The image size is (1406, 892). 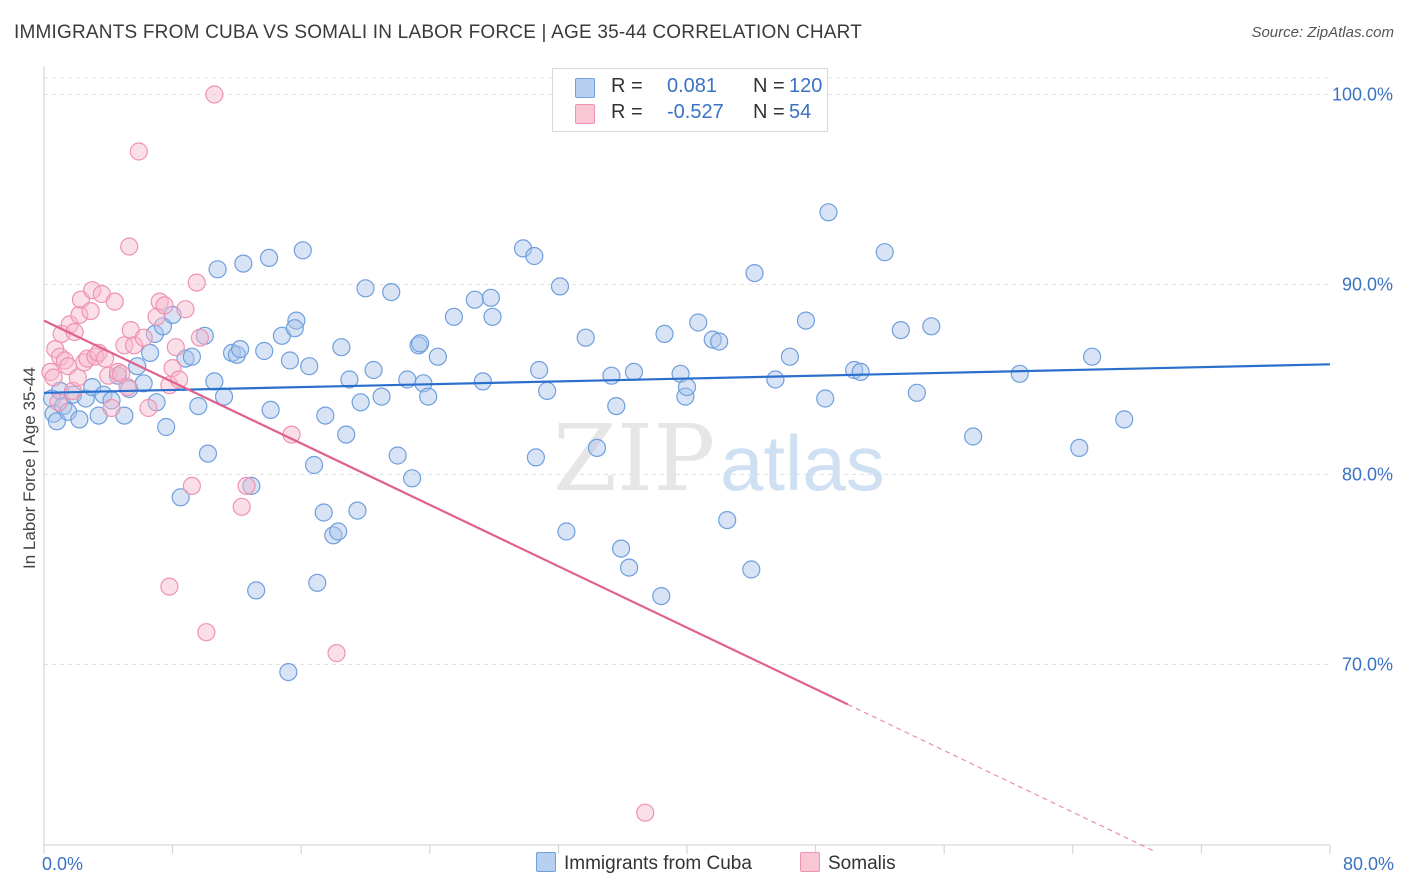 What do you see at coordinates (627, 86) in the screenshot?
I see `legend-r-label: R =` at bounding box center [627, 86].